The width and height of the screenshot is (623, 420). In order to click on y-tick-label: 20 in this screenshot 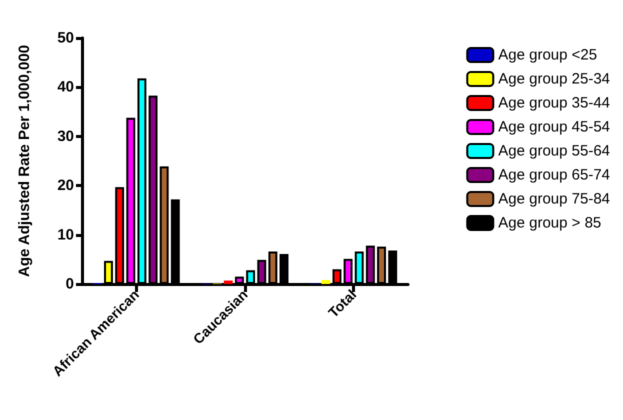, I will do `click(65, 185)`.